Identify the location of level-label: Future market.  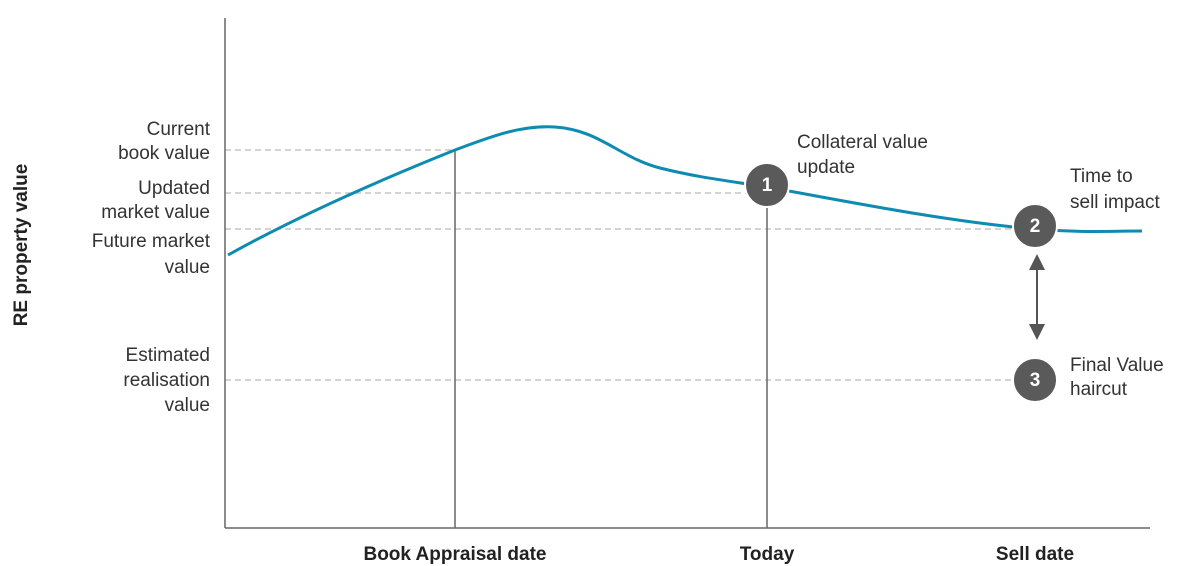
(151, 241).